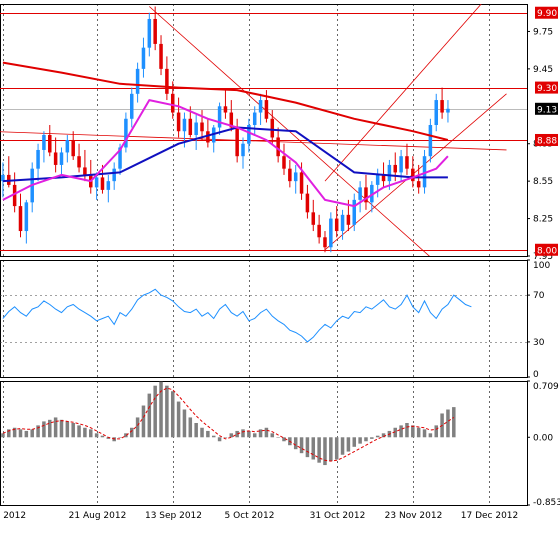  Describe the element at coordinates (546, 387) in the screenshot. I see `macd-y-tick-label: 0.709` at that location.